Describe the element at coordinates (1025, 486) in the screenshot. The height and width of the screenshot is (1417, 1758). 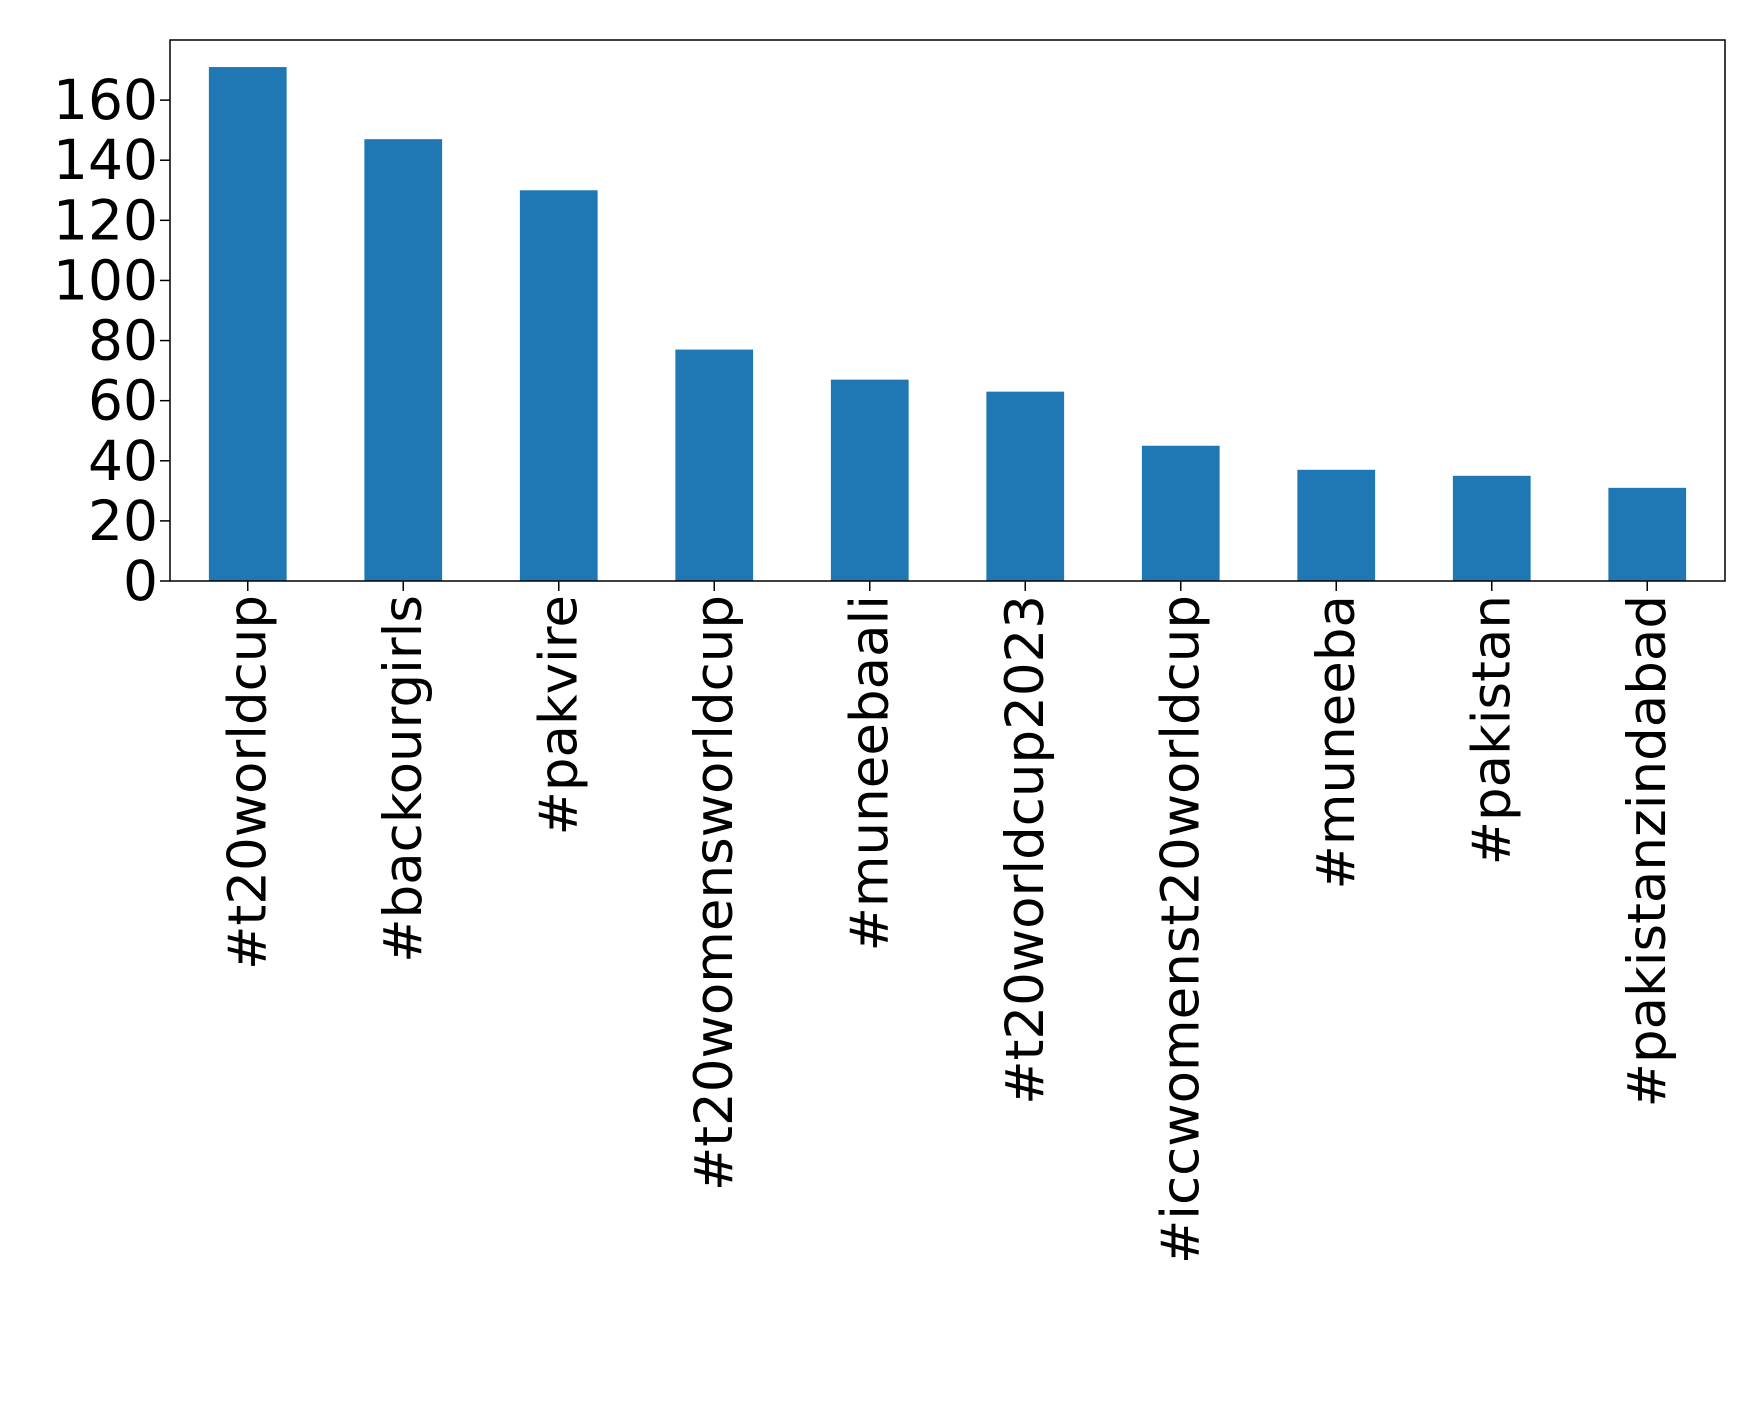
I see `bar-t20worldcup2023` at that location.